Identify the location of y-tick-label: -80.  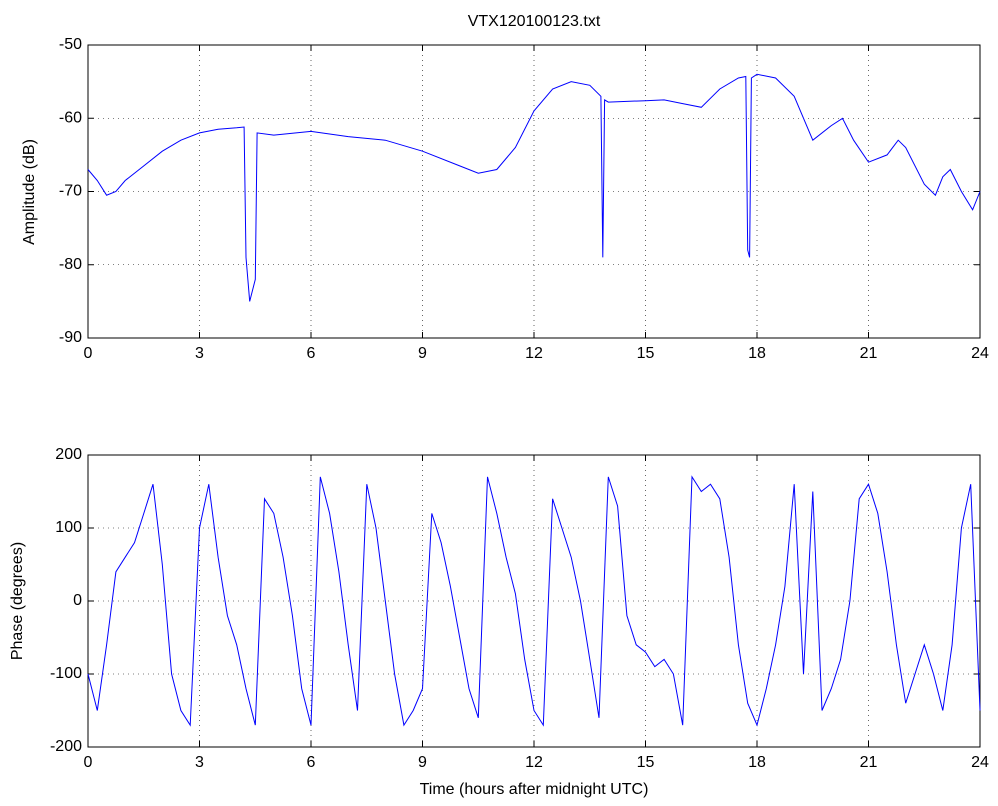
(70, 264).